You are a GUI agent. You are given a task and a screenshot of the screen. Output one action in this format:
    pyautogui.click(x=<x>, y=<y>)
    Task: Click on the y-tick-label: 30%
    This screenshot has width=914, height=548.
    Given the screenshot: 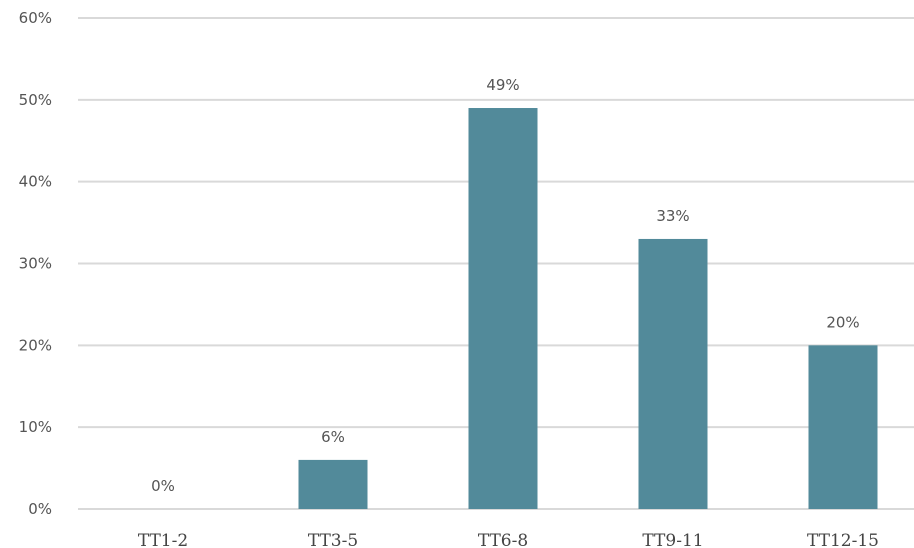 What is the action you would take?
    pyautogui.click(x=35, y=264)
    